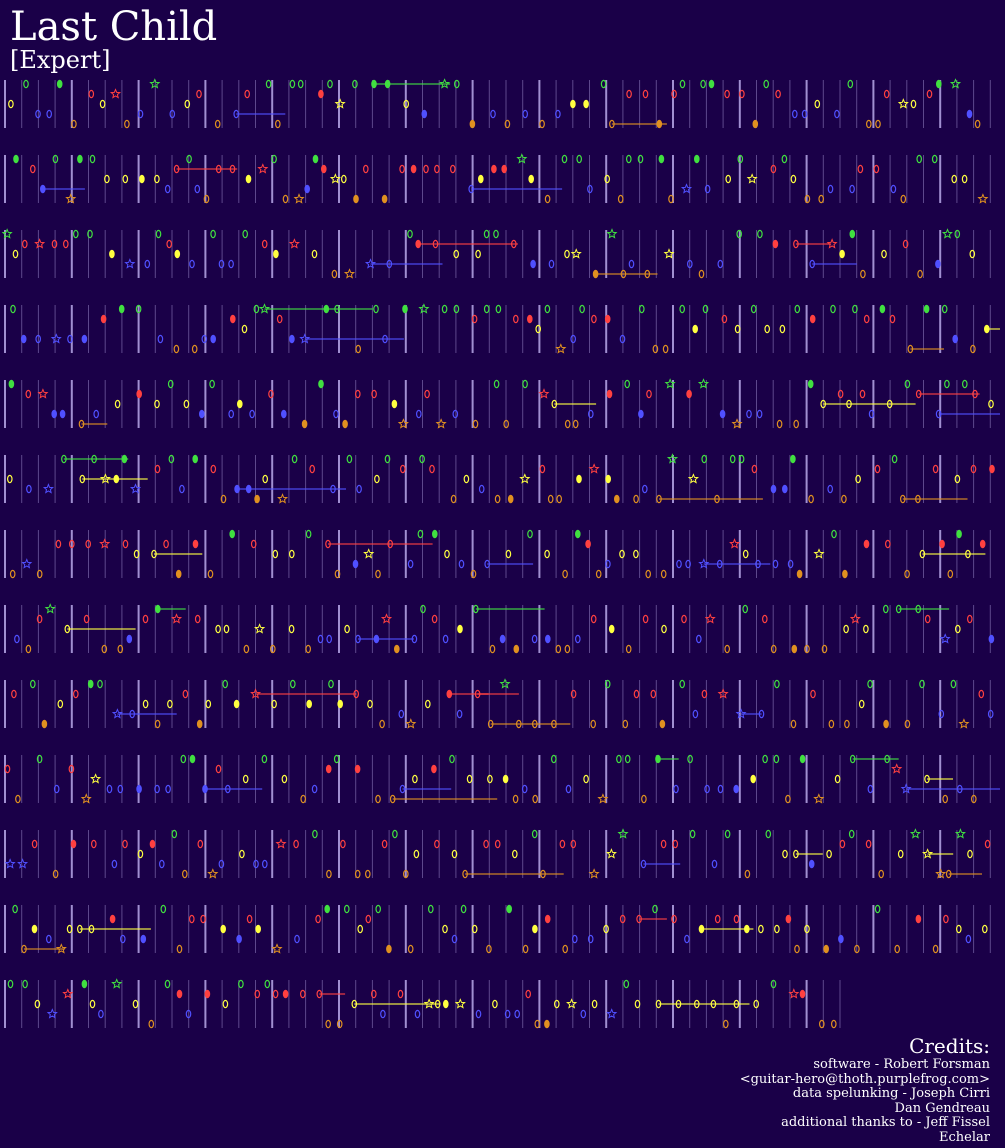 The height and width of the screenshot is (1148, 1005). What do you see at coordinates (949, 1046) in the screenshot?
I see `credits-heading: Credits:` at bounding box center [949, 1046].